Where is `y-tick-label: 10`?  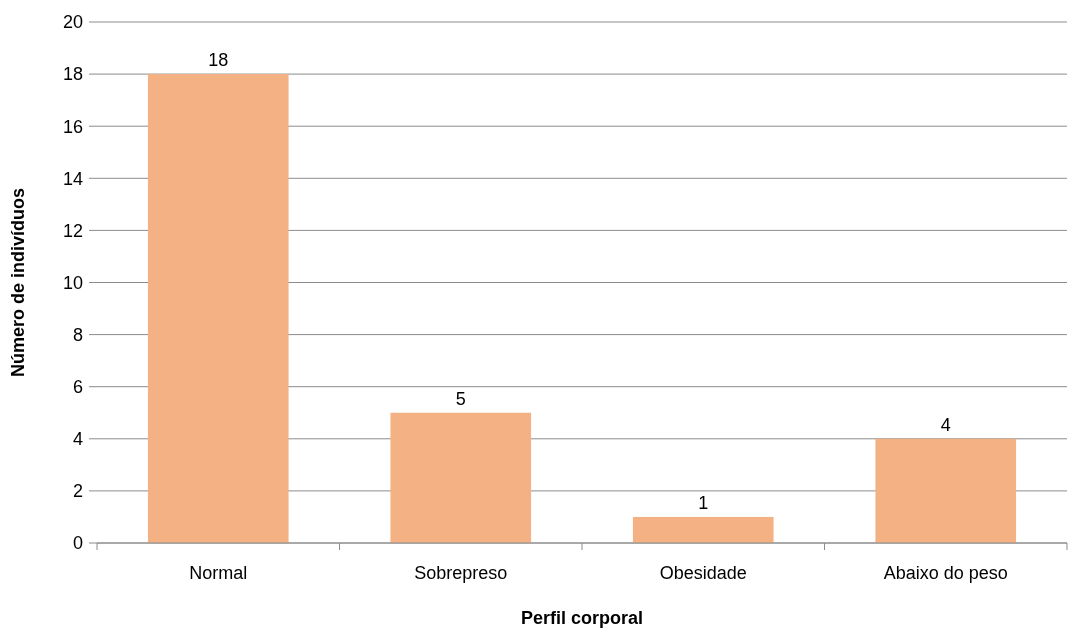 y-tick-label: 10 is located at coordinates (72, 282).